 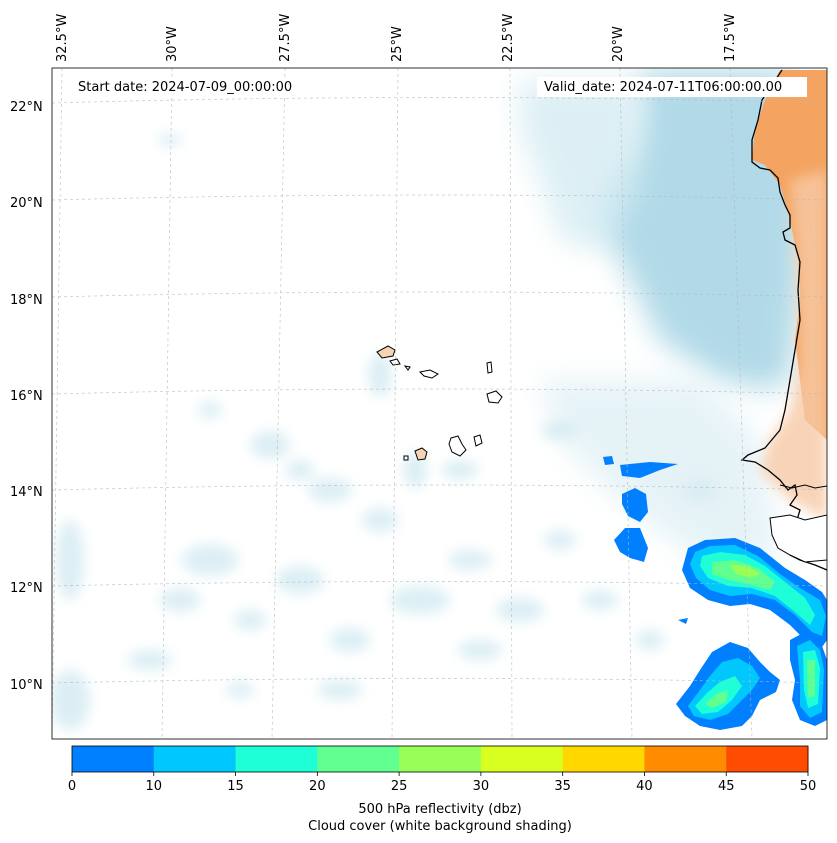 What do you see at coordinates (386, 352) in the screenshot?
I see `island-santo-antao` at bounding box center [386, 352].